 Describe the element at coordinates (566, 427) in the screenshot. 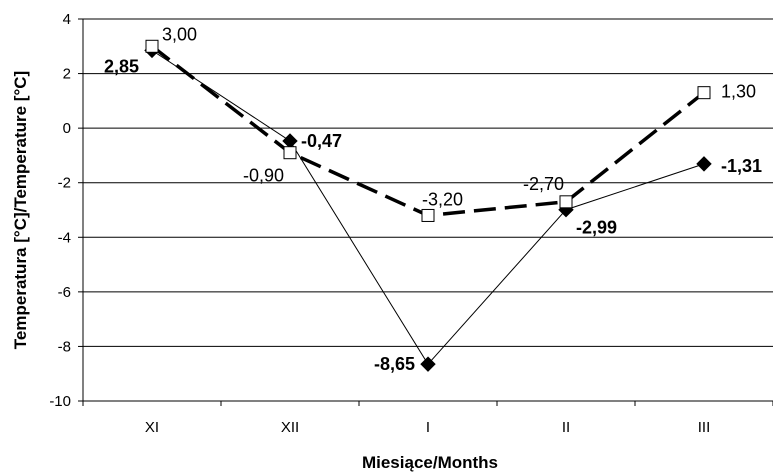

I see `x-tick-label: II` at that location.